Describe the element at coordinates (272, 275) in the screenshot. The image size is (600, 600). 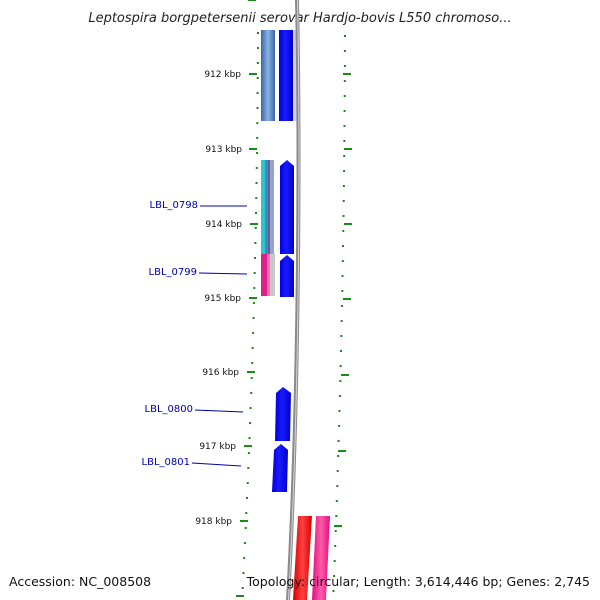
I see `hit-bar-grey` at that location.